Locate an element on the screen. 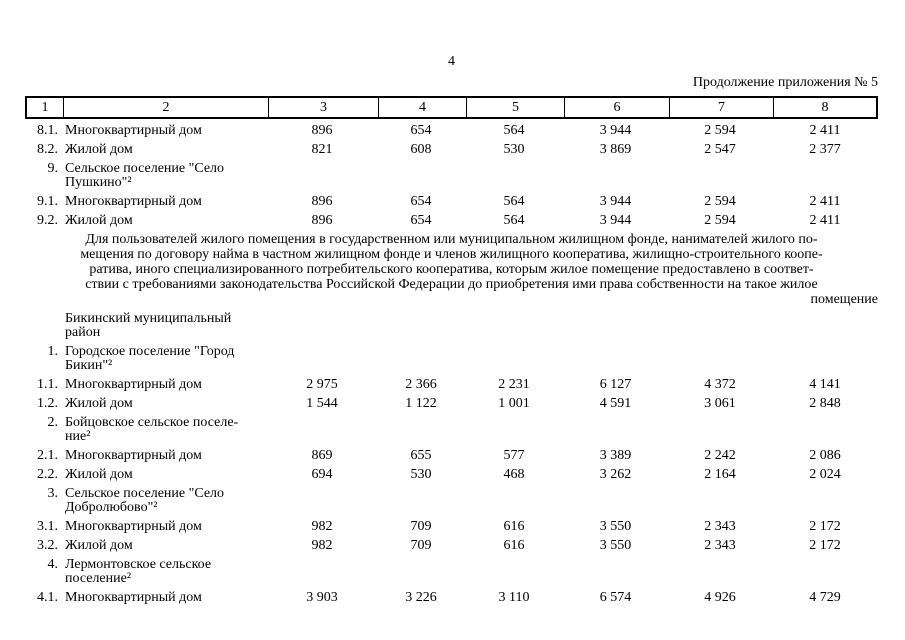 The height and width of the screenshot is (640, 905). table-header-cell: 5 is located at coordinates (516, 107).